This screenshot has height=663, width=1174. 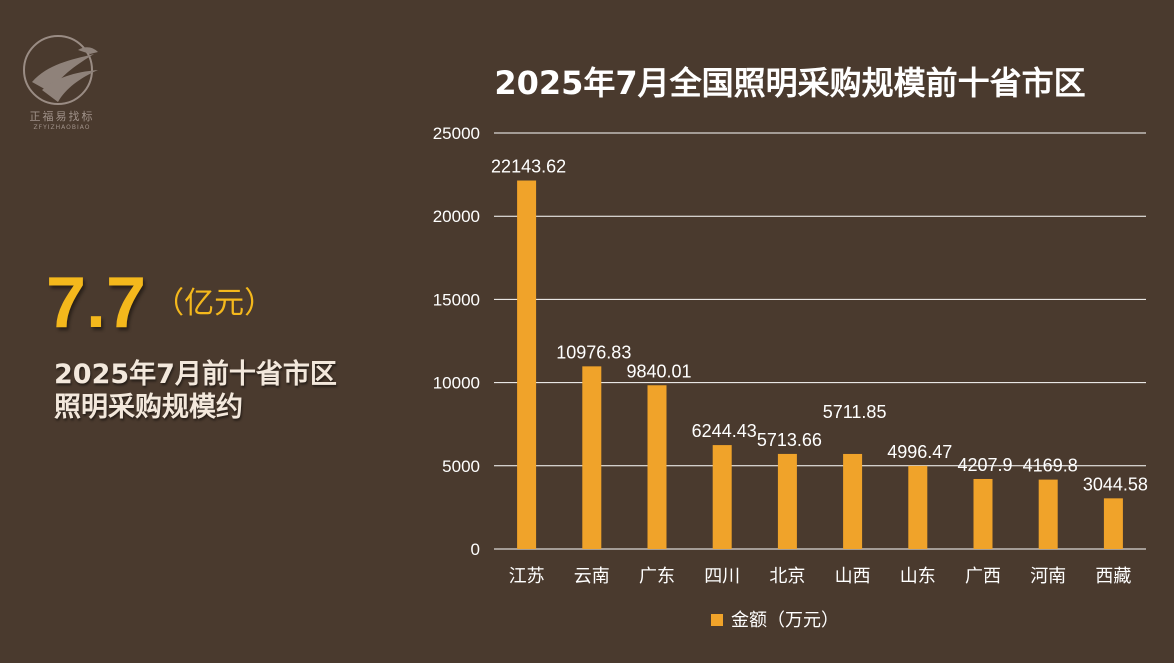 What do you see at coordinates (475, 549) in the screenshot?
I see `y-tick-label: 0` at bounding box center [475, 549].